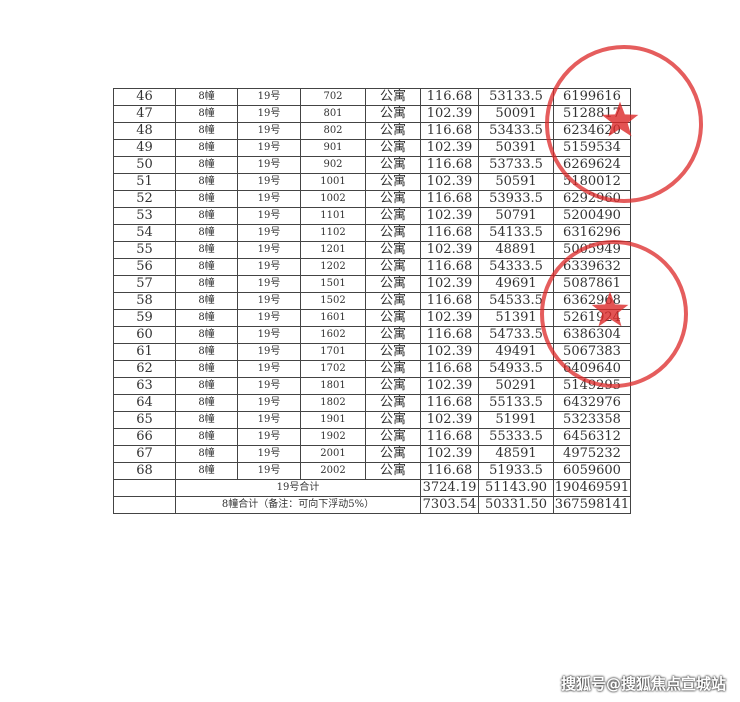  I want to click on table-row: 67 8幢 19号 2001 公寓 102.39 48591 4975232, so click(372, 454).